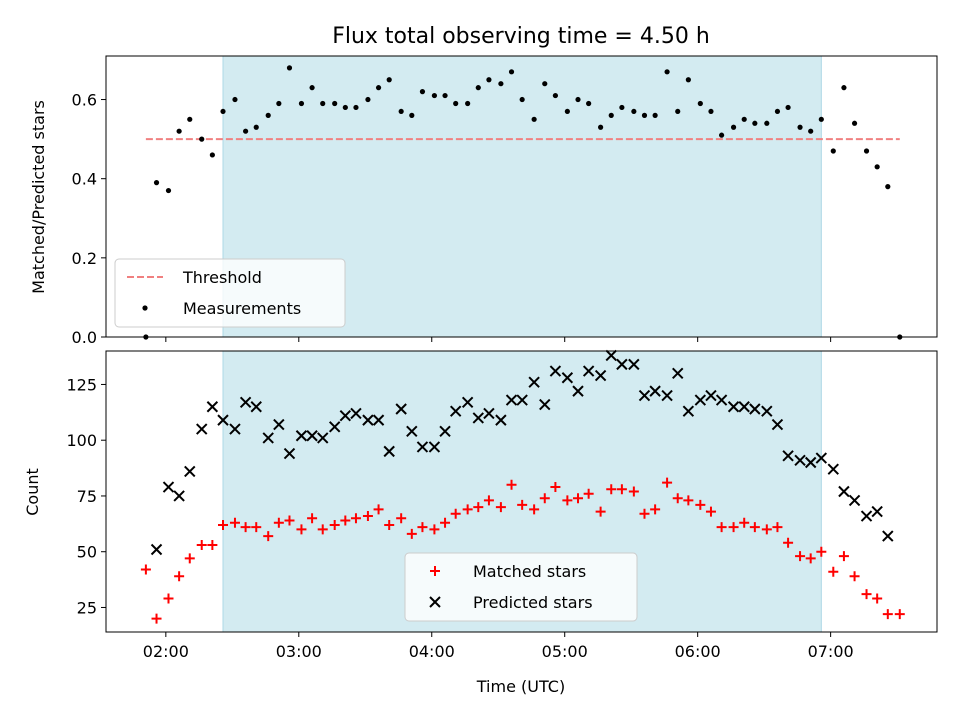 The image size is (960, 720). What do you see at coordinates (533, 602) in the screenshot?
I see `legend-label: Predicted stars` at bounding box center [533, 602].